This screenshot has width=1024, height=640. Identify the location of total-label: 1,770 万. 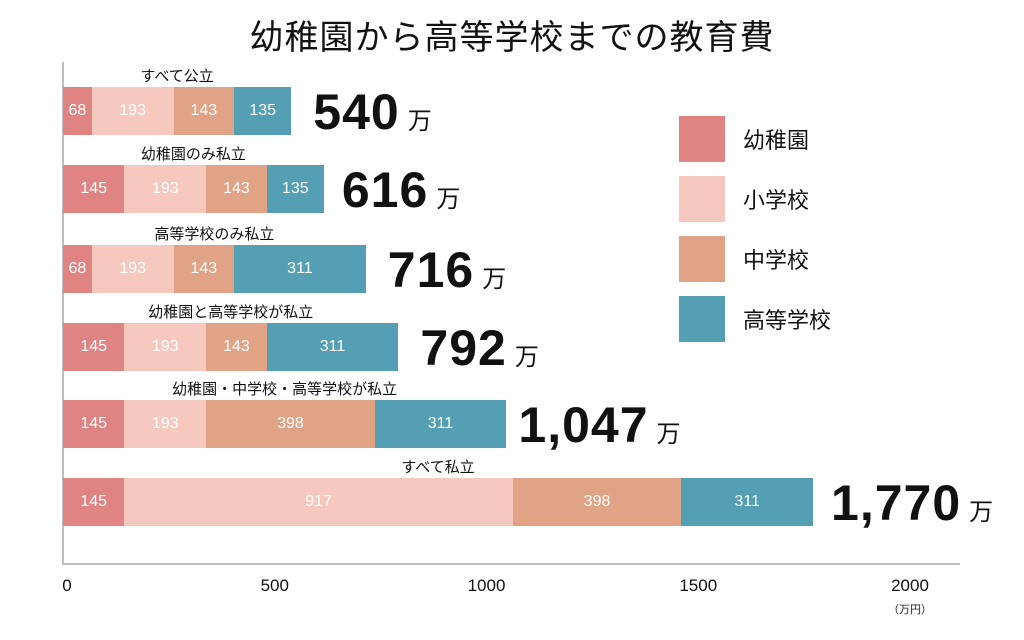
(912, 503).